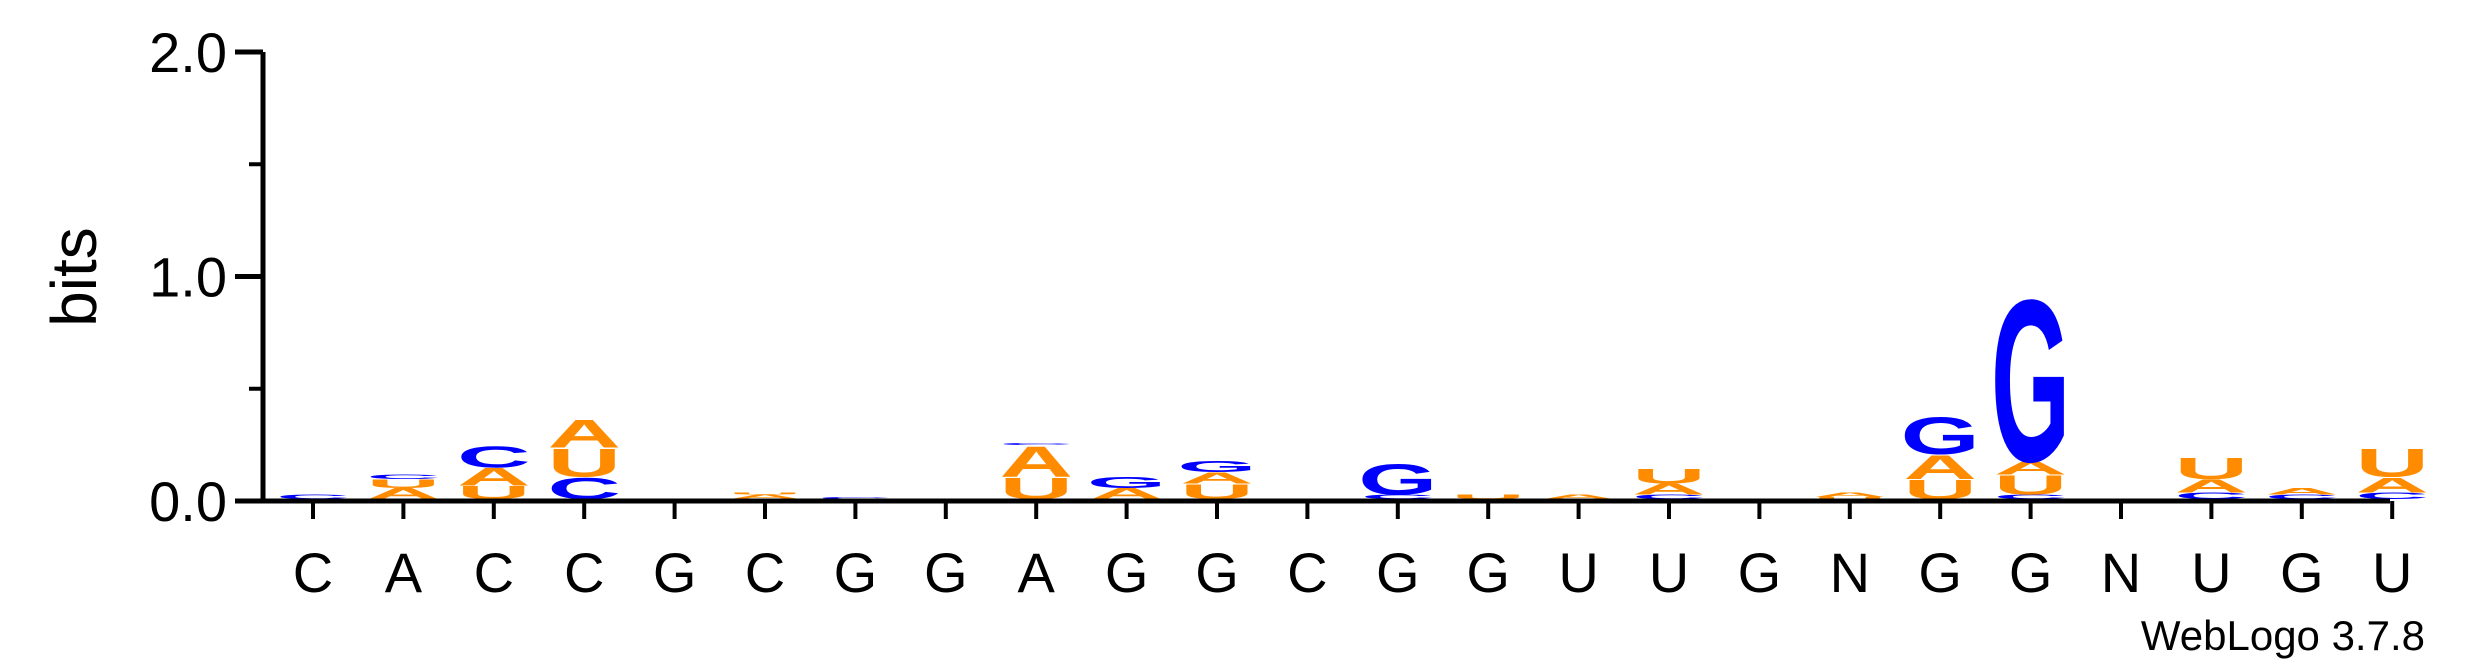 This screenshot has height=667, width=2475. I want to click on y-axis-label: bits, so click(74, 277).